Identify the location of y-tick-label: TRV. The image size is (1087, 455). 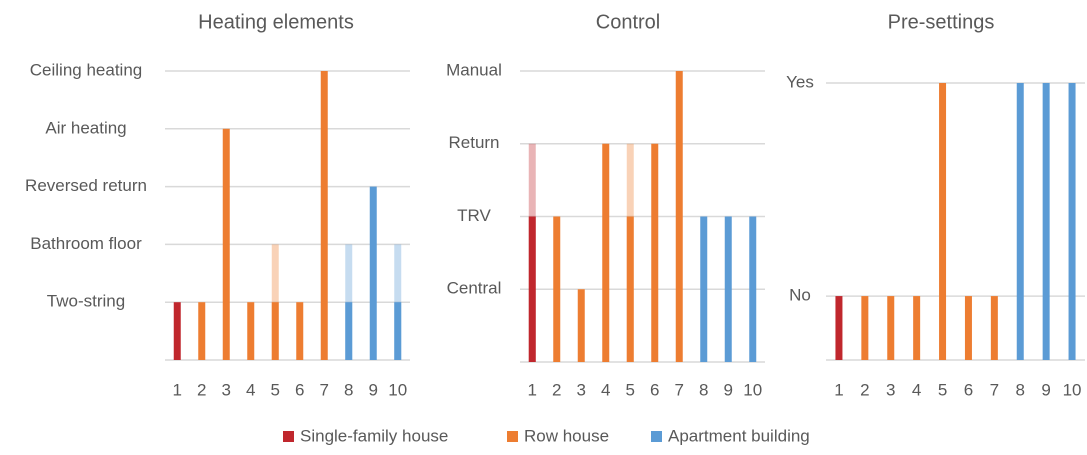
(474, 215).